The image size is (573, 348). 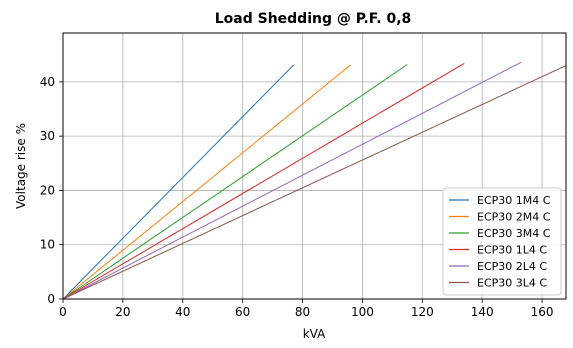 I want to click on legend-label: ECP30 2L4 C, so click(x=512, y=266).